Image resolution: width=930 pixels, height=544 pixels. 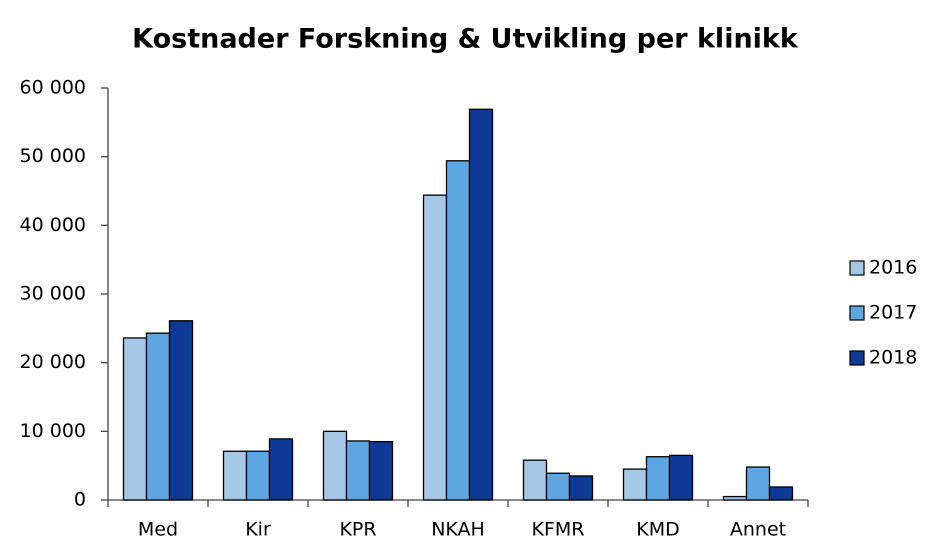 What do you see at coordinates (357, 530) in the screenshot?
I see `x-tick-label: KPR` at bounding box center [357, 530].